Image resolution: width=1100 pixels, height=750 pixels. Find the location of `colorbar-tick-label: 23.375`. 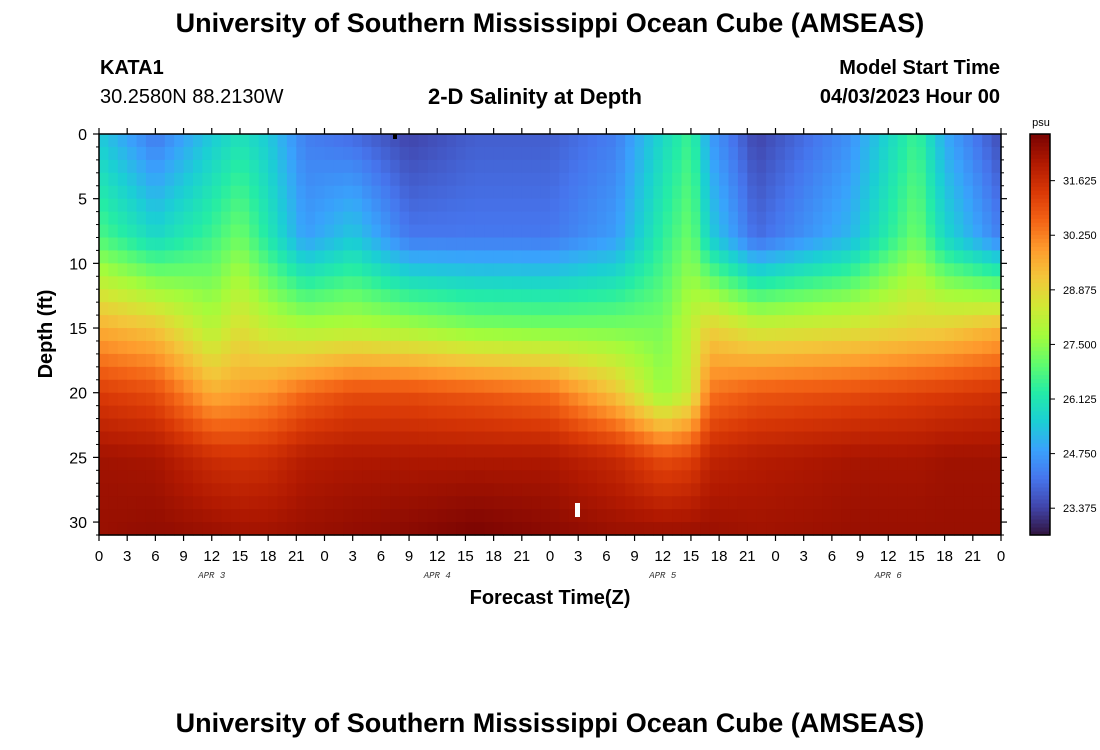

colorbar-tick-label: 23.375 is located at coordinates (1080, 509).